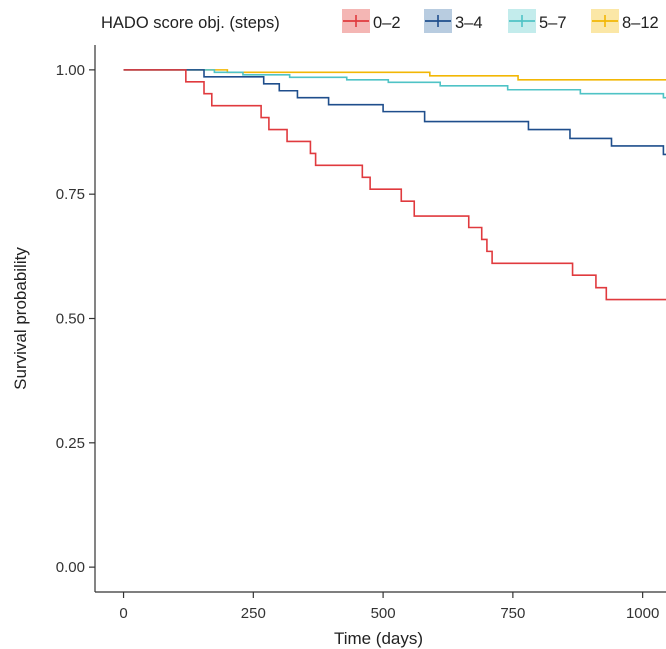 The width and height of the screenshot is (666, 649). What do you see at coordinates (387, 23) in the screenshot?
I see `legend-label: 0–2` at bounding box center [387, 23].